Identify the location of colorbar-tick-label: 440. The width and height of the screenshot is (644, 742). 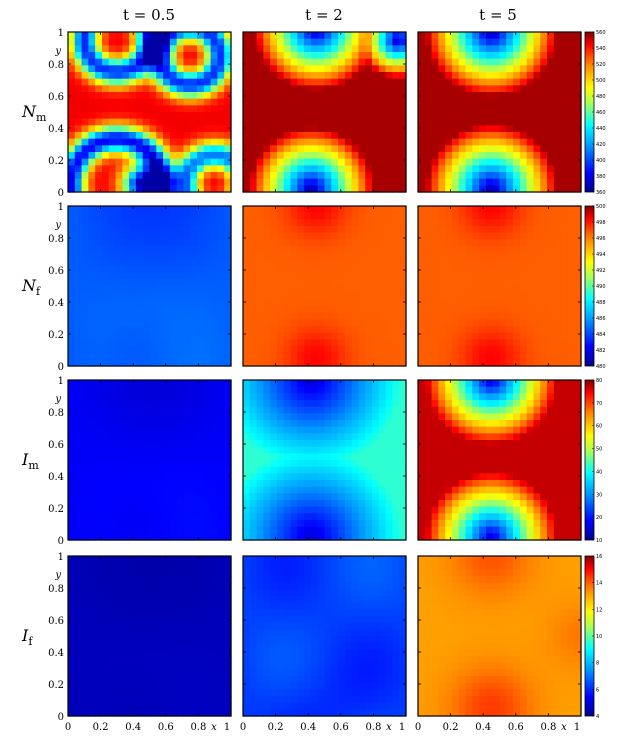
(601, 129).